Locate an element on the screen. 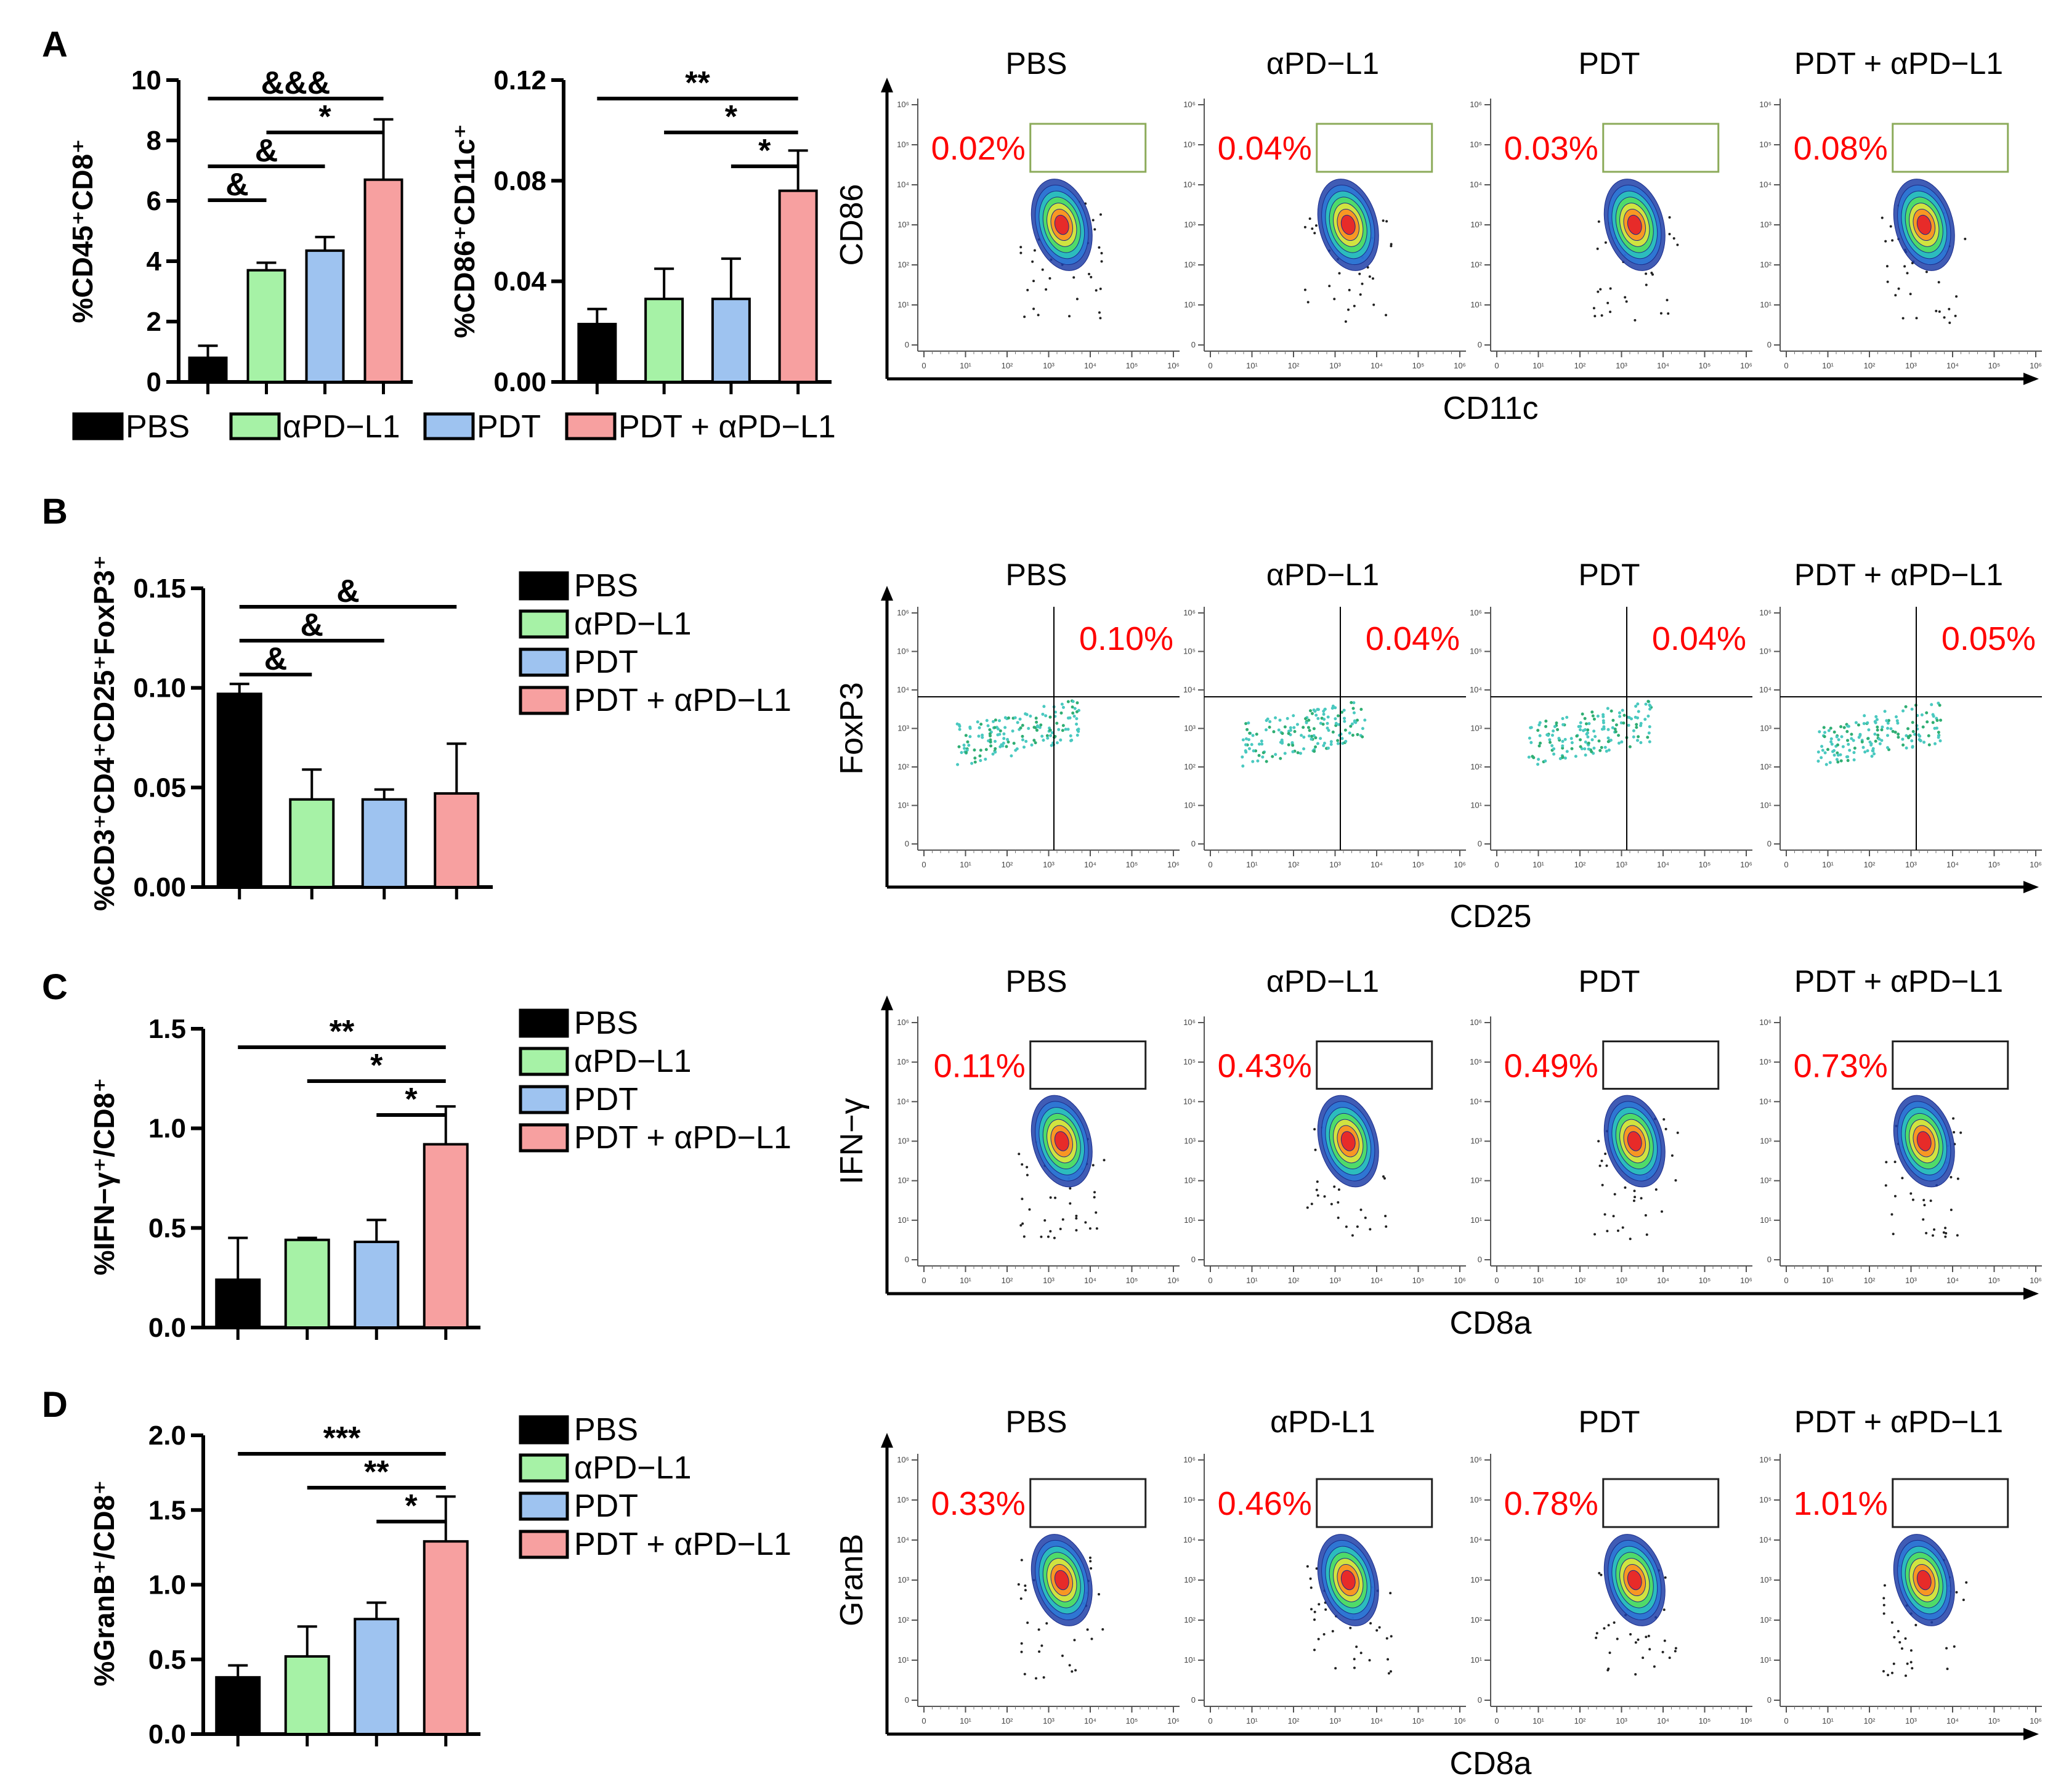 The height and width of the screenshot is (1792, 2053). flow-plot-title: PDT + αPD−L1 is located at coordinates (1898, 981).